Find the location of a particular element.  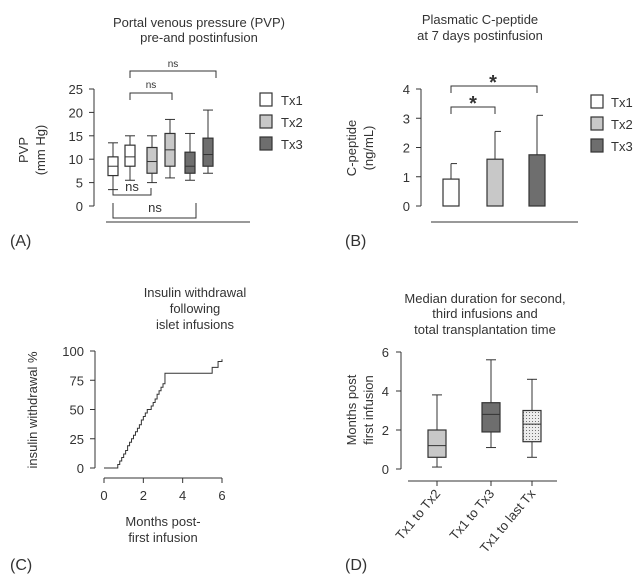

panel-a-y-tick-label: 15 is located at coordinates (76, 136).